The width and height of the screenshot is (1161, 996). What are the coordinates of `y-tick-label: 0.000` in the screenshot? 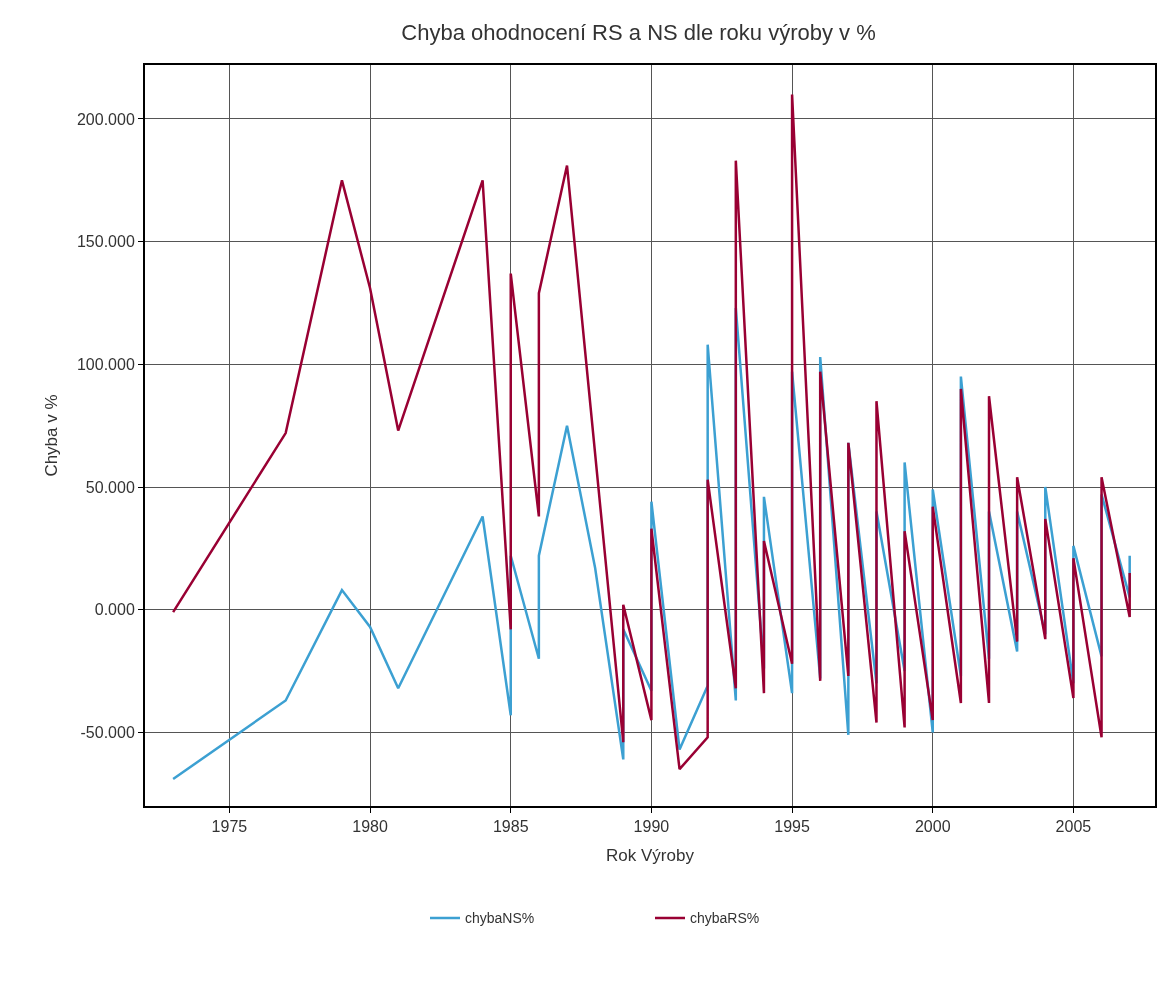 It's located at (114, 610).